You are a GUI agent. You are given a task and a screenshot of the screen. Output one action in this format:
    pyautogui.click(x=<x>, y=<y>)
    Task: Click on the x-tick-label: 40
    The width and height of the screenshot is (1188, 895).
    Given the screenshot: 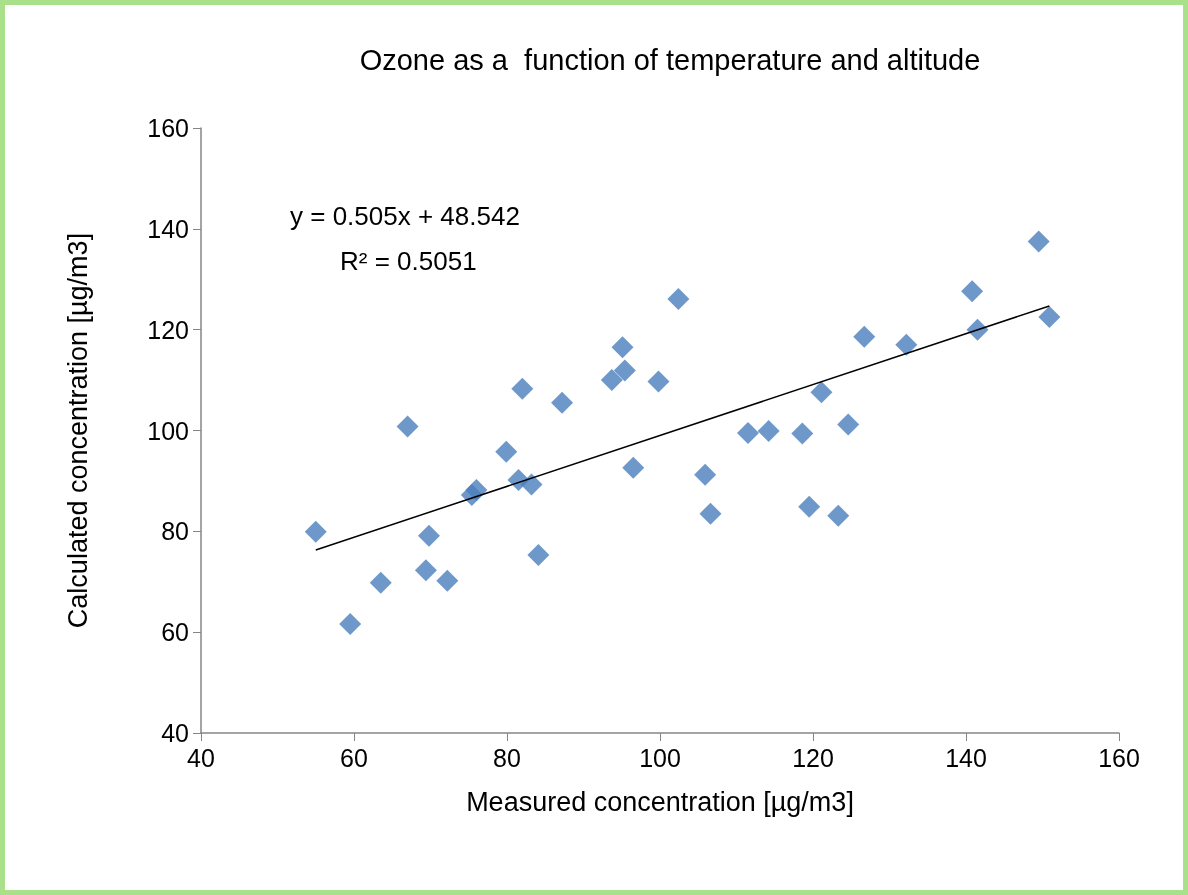 What is the action you would take?
    pyautogui.click(x=201, y=757)
    